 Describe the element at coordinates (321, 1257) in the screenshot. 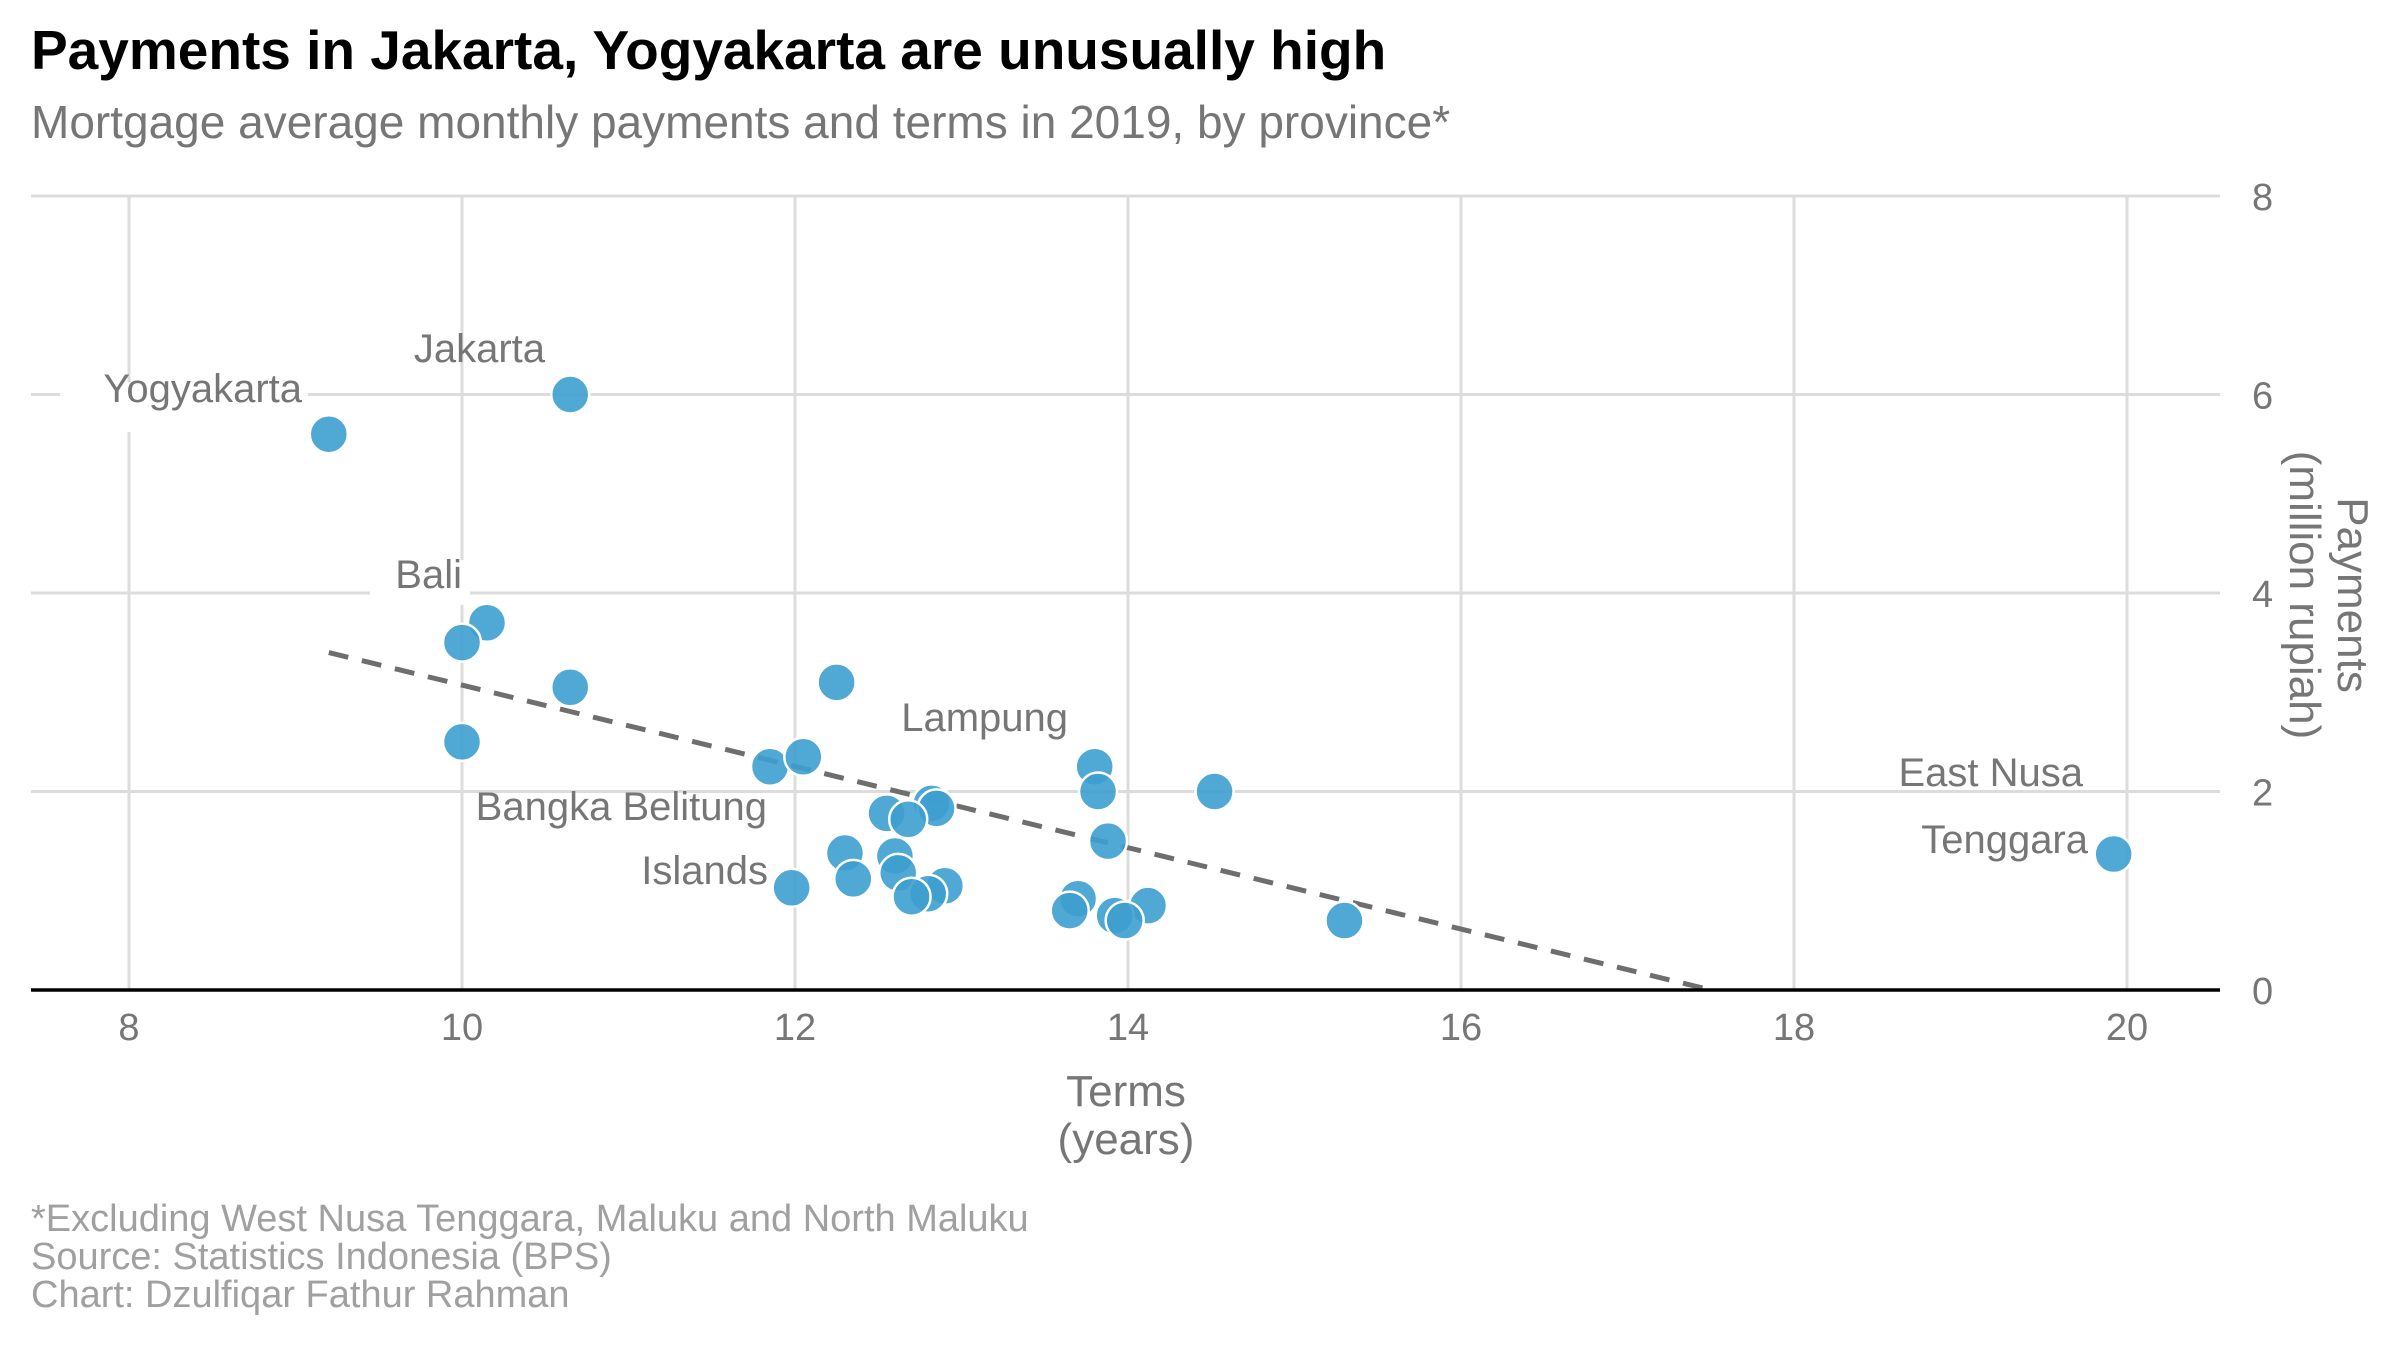

I see `source-note: Source: Statistics Indonesia (BPS)` at that location.